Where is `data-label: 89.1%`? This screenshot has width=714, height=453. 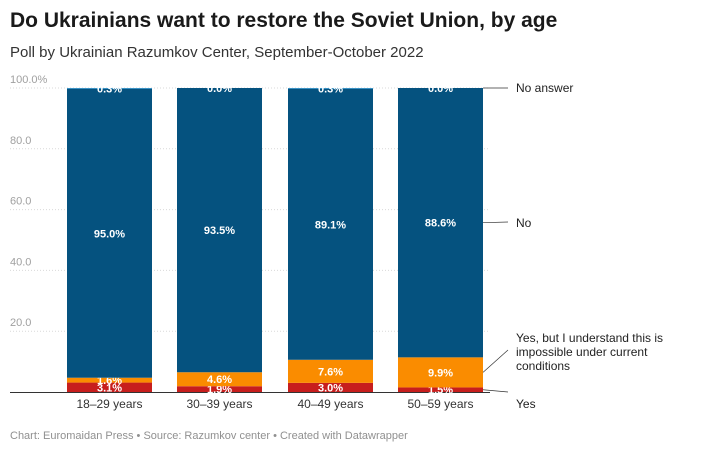
data-label: 89.1% is located at coordinates (330, 225).